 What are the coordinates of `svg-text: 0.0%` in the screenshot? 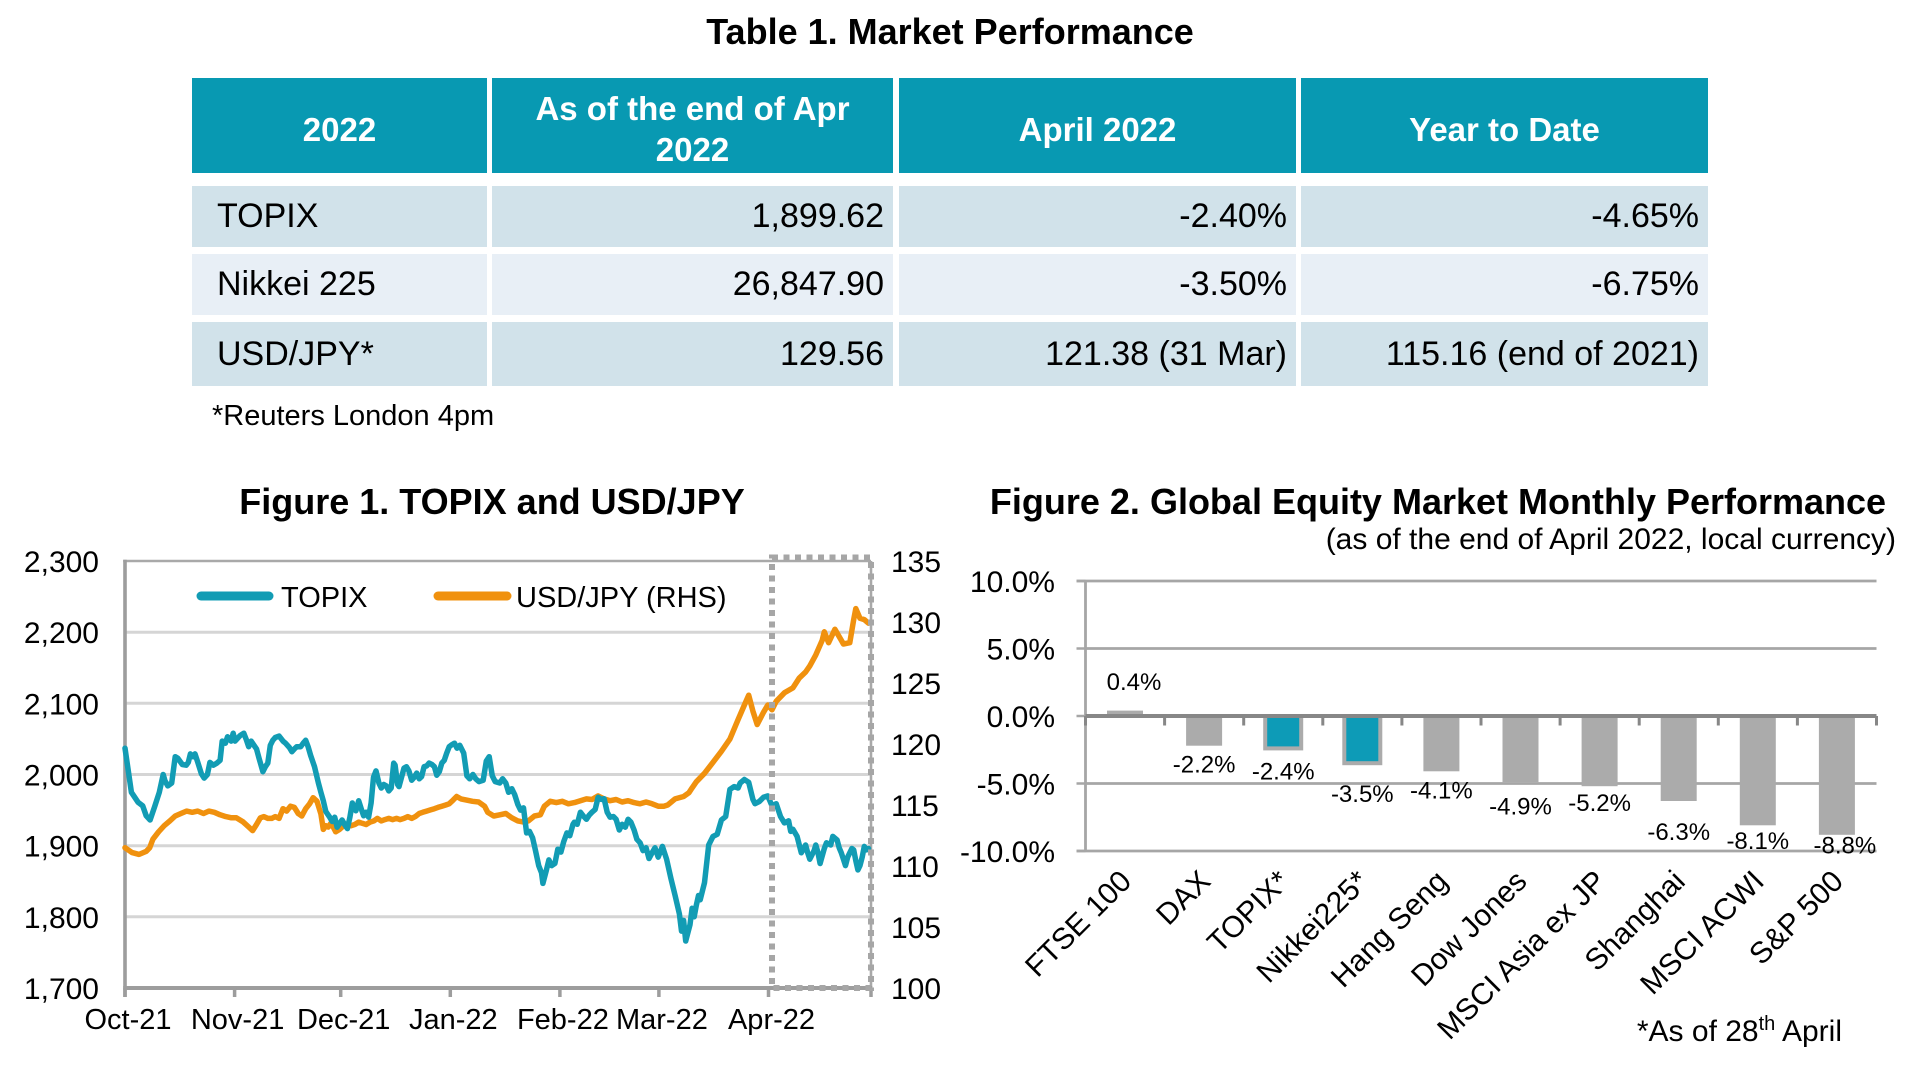 It's located at (1021, 717).